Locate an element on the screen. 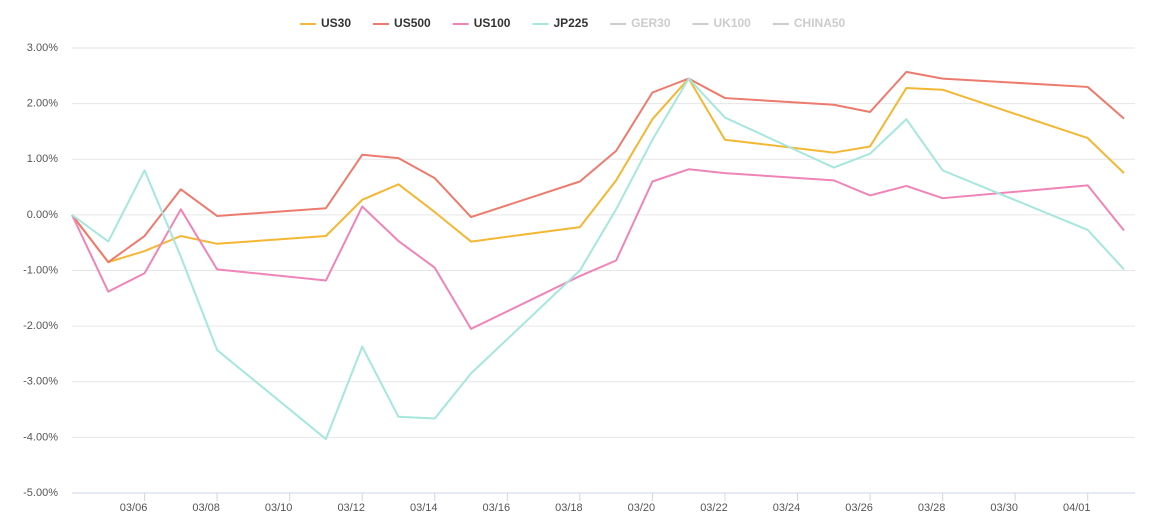 The width and height of the screenshot is (1156, 529). y-tick-label: 0.00% is located at coordinates (42, 215).